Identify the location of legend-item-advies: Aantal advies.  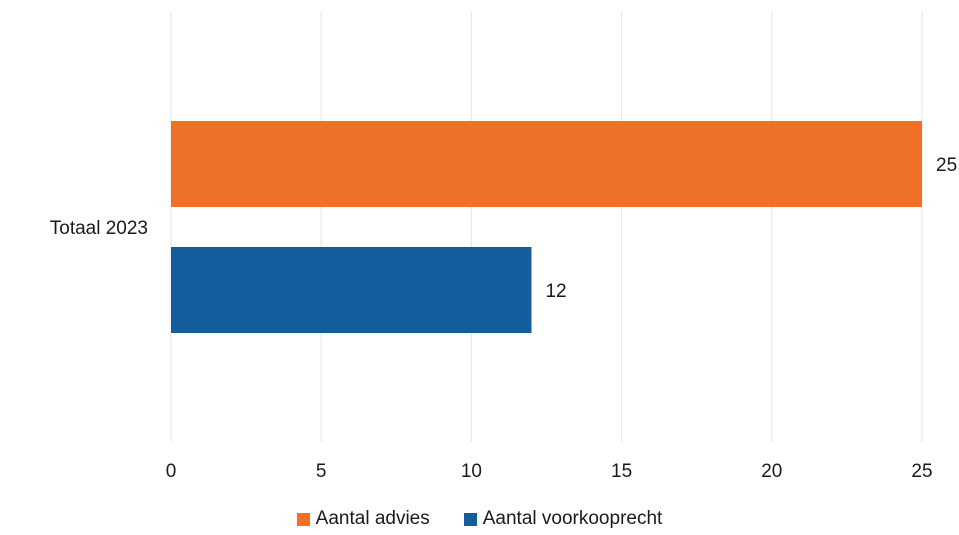
(363, 519).